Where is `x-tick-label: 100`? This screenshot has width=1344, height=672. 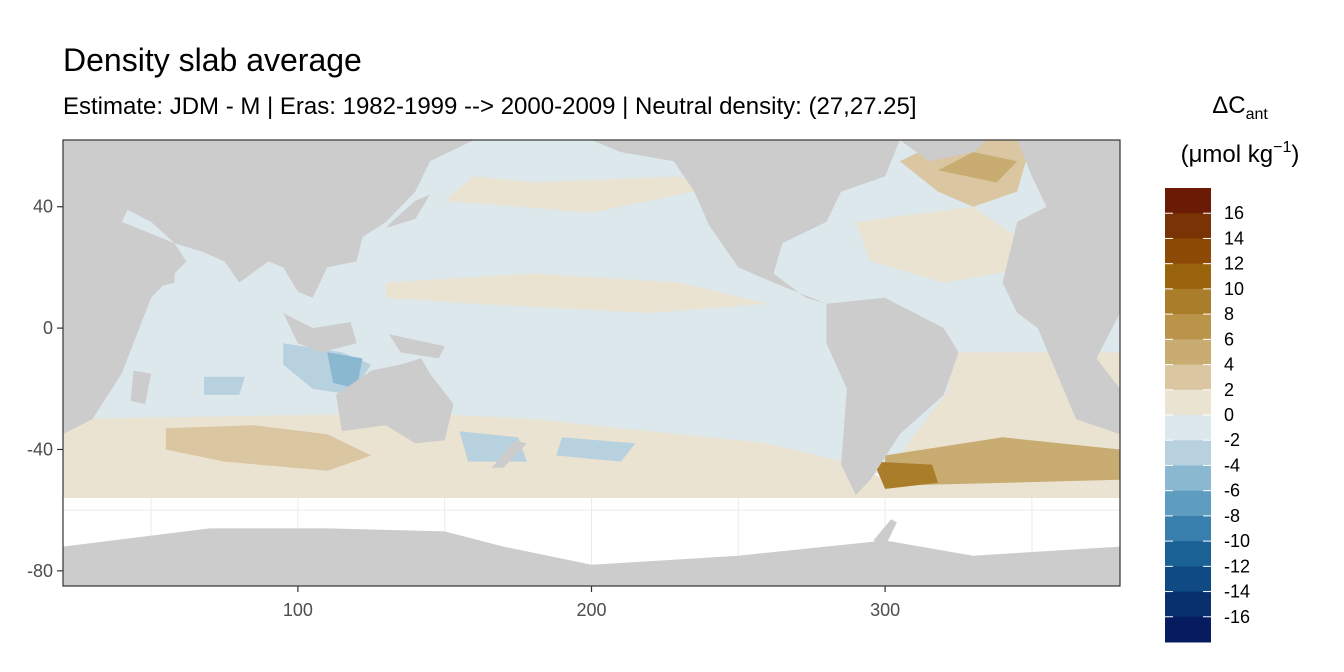 x-tick-label: 100 is located at coordinates (298, 610).